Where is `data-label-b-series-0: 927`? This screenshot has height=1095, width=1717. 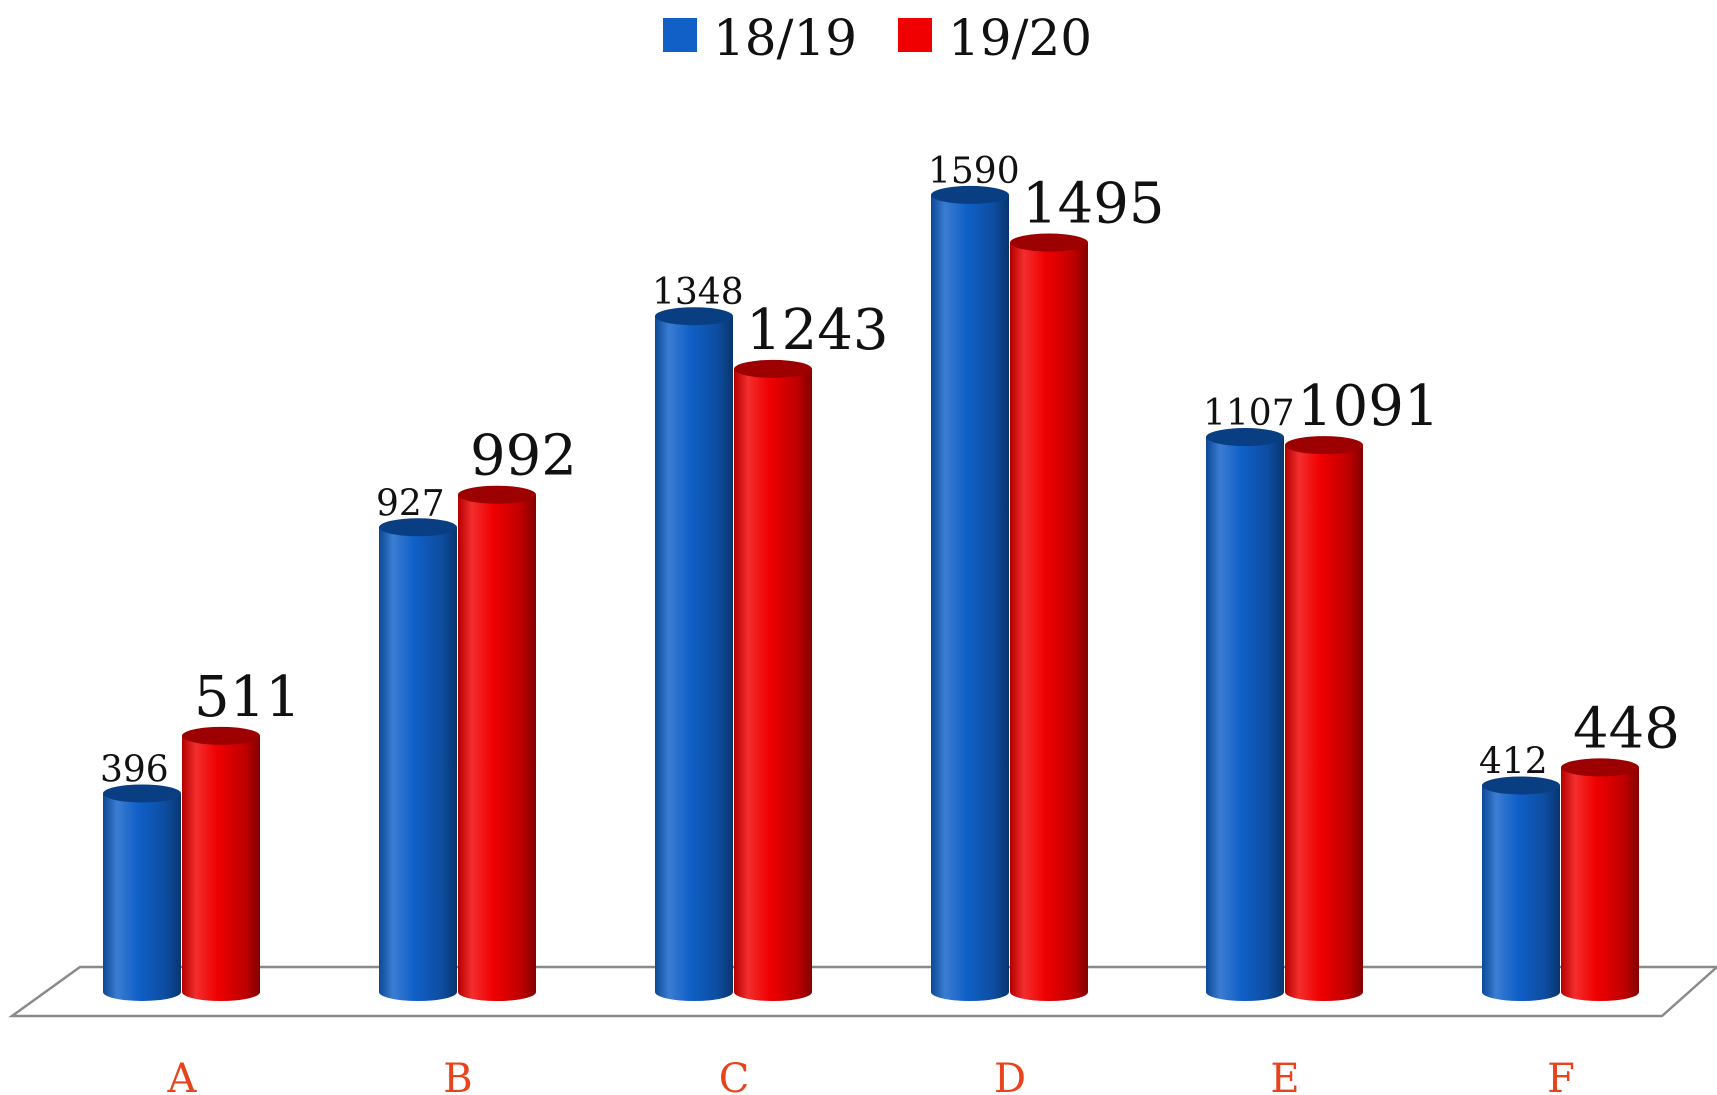
data-label-b-series-0: 927 is located at coordinates (410, 503).